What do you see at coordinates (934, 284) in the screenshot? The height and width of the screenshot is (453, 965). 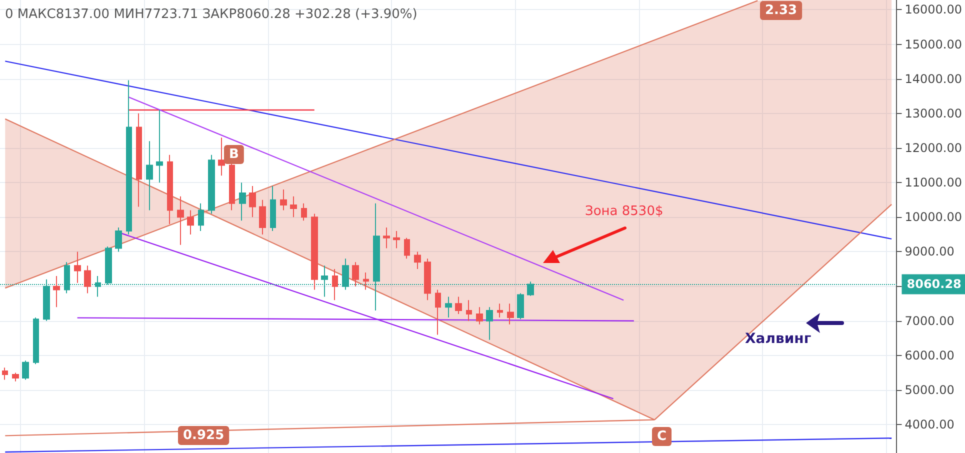 I see `ref-line-label: 8060.28` at bounding box center [934, 284].